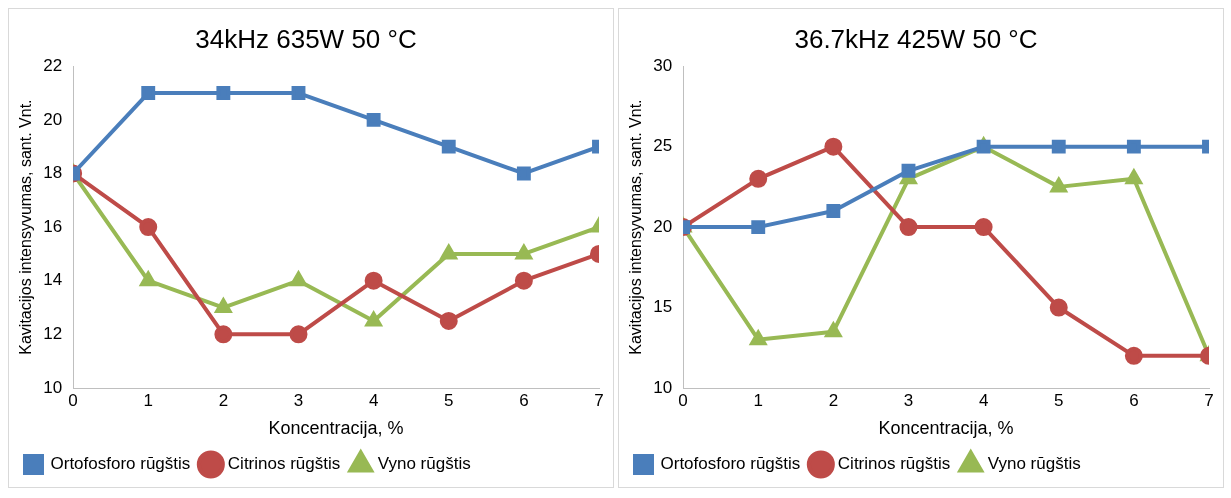 Image resolution: width=1231 pixels, height=498 pixels. I want to click on y-tick-label: 30, so click(663, 65).